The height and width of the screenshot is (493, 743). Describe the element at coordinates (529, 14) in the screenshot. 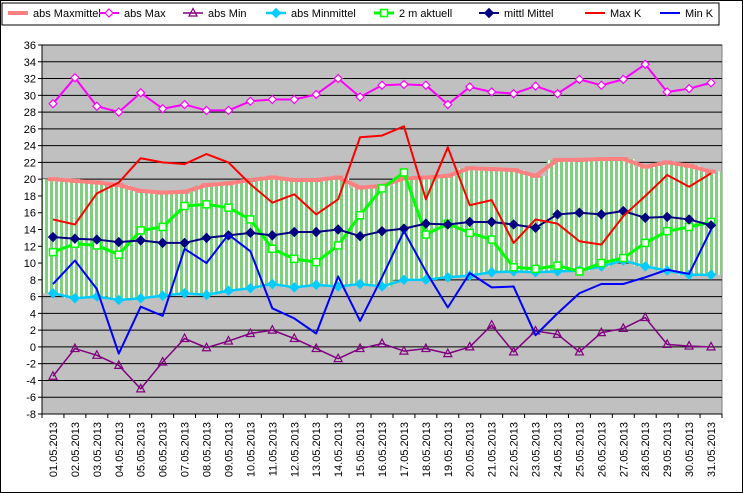

I see `legend-label: mittl Mittel` at that location.